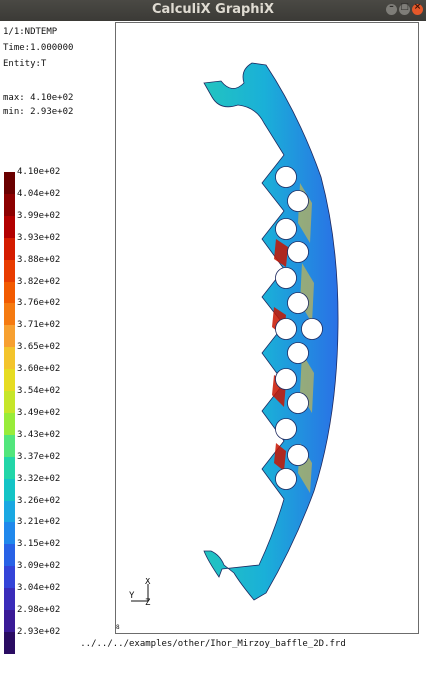  I want to click on axis-z-label: Z, so click(148, 603).